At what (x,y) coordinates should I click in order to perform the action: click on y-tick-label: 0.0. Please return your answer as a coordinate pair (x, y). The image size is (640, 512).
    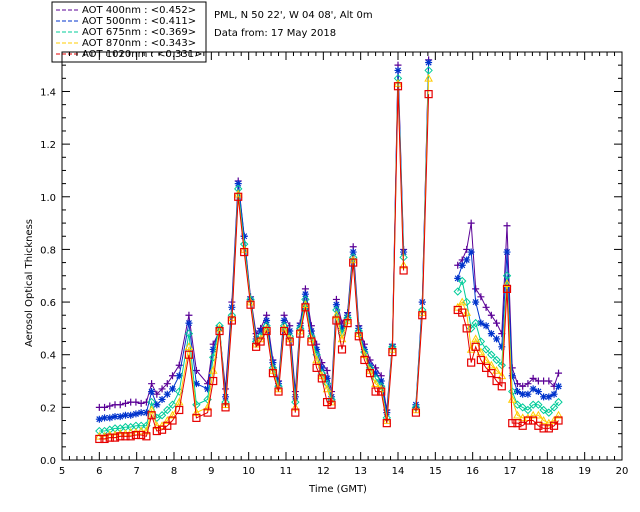
    Looking at the image, I should click on (48, 461).